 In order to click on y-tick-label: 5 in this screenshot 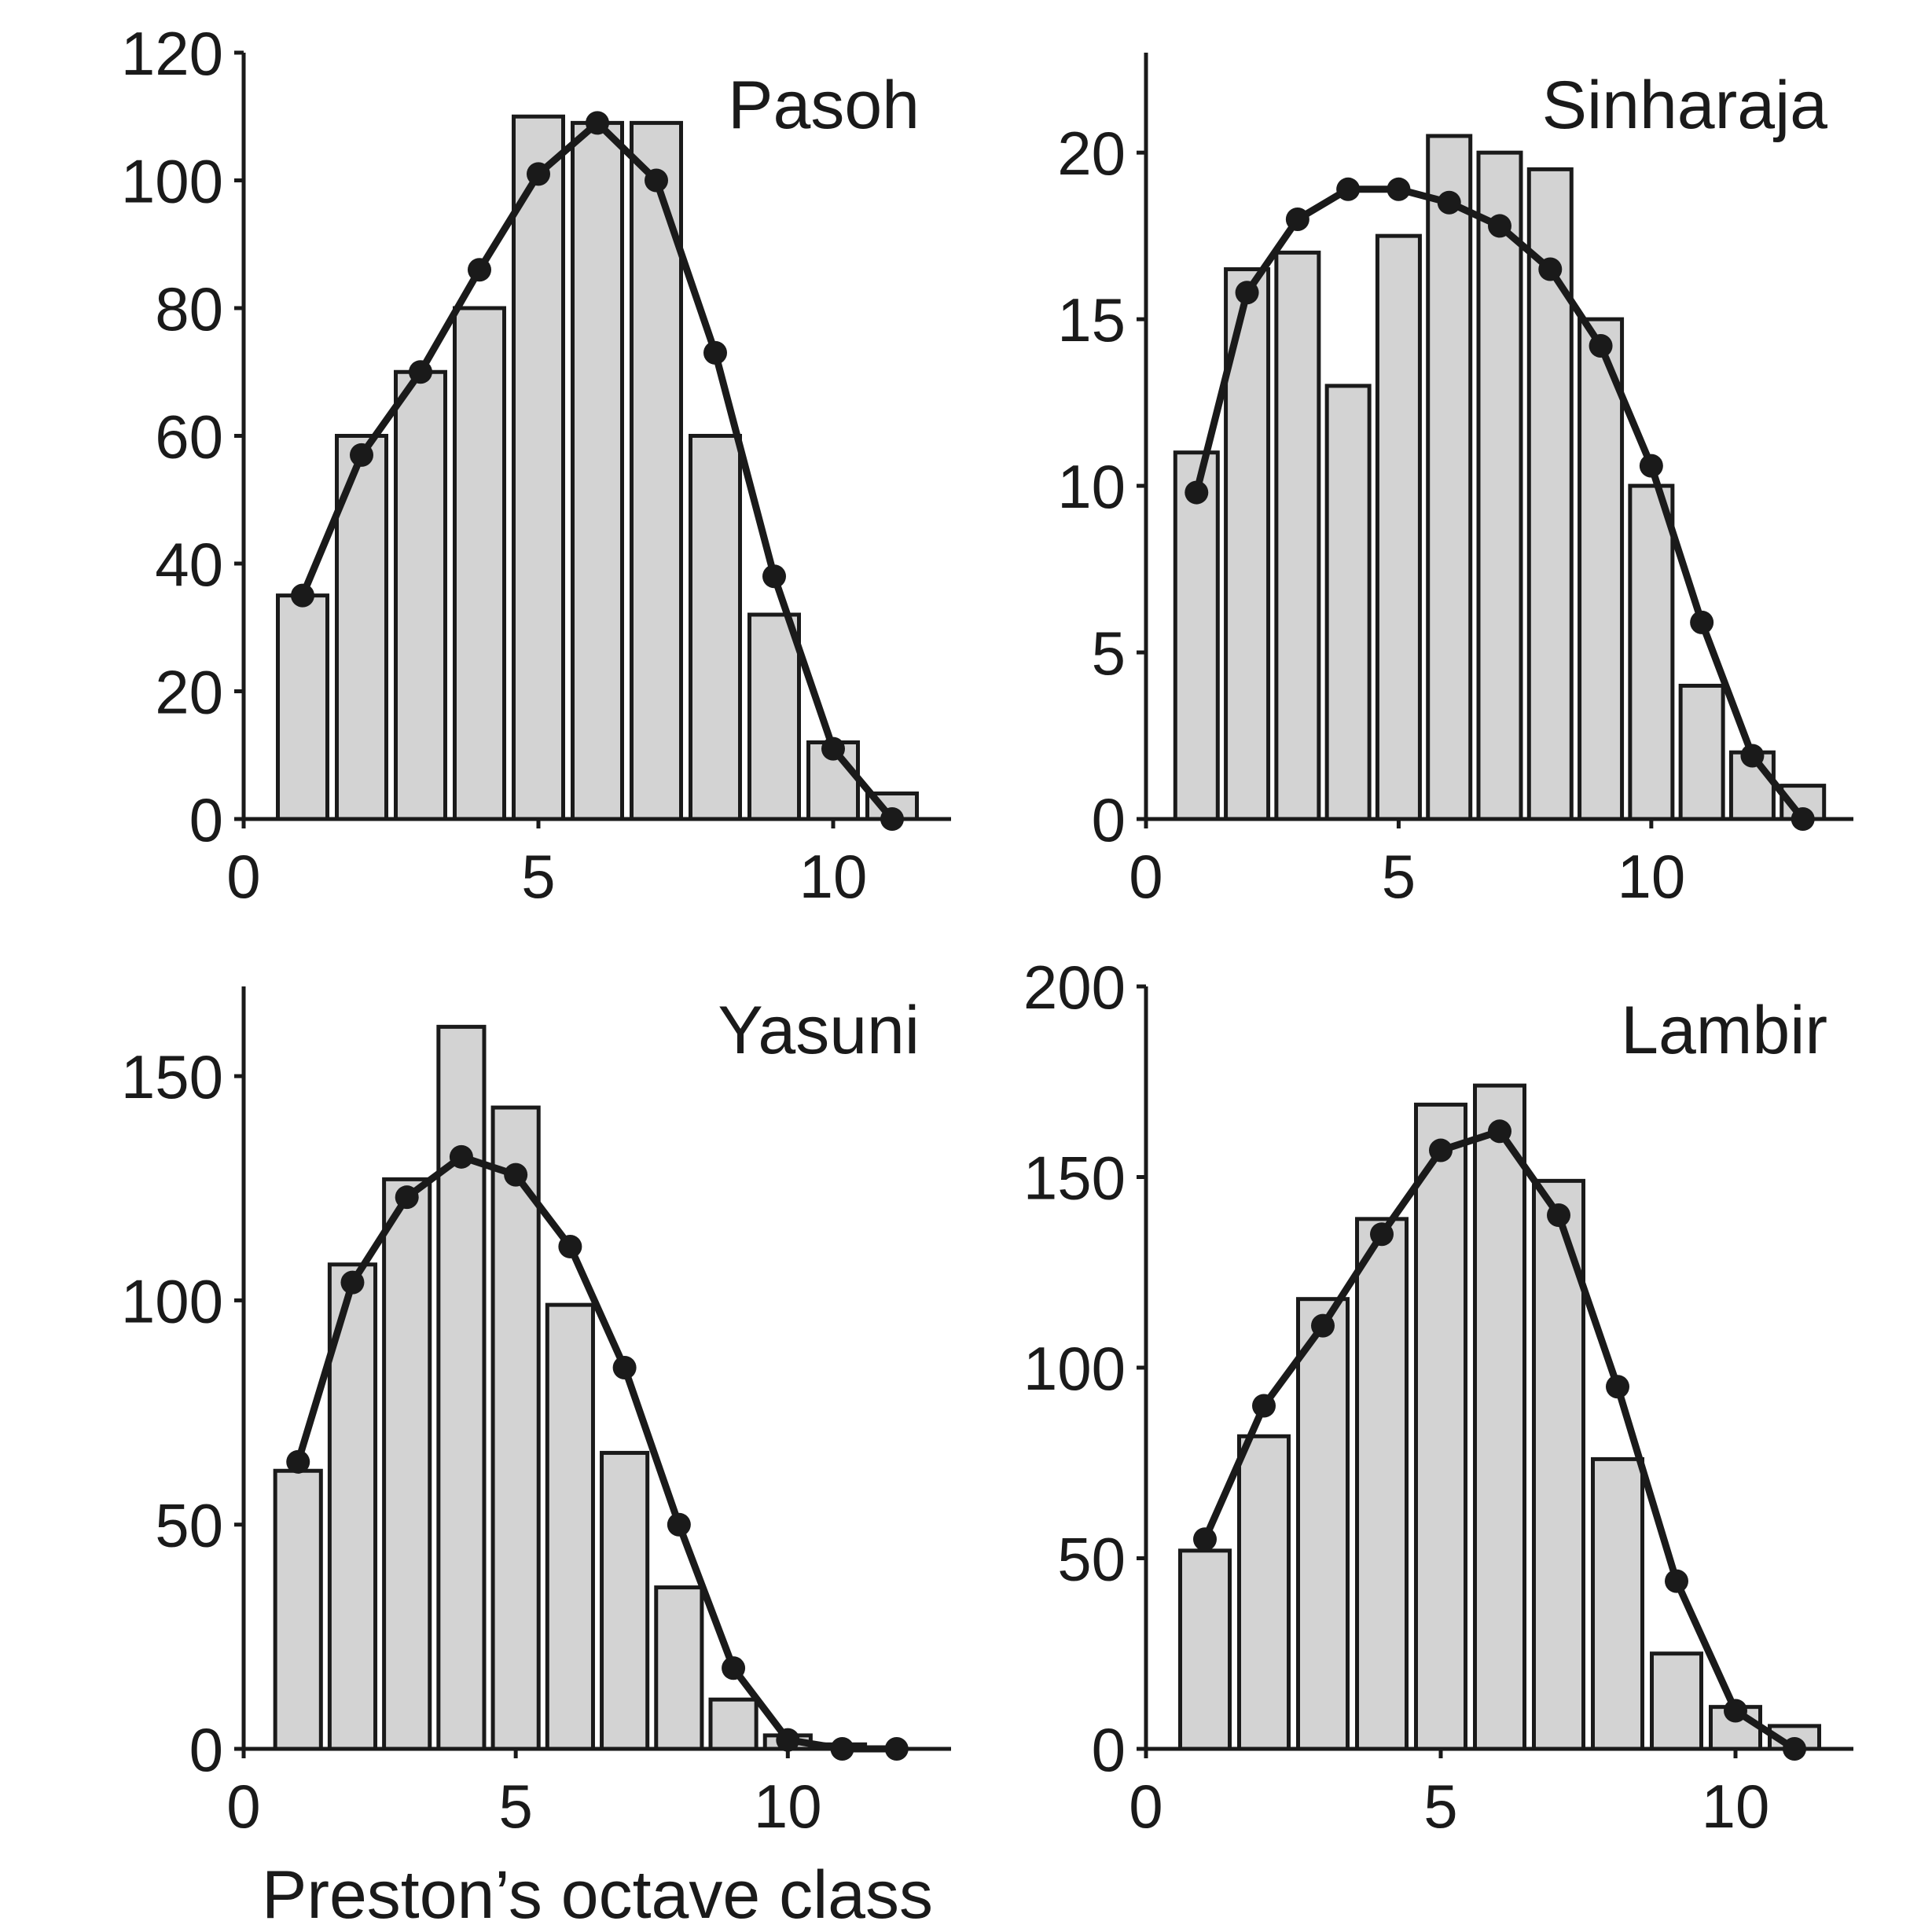, I will do `click(1109, 653)`.